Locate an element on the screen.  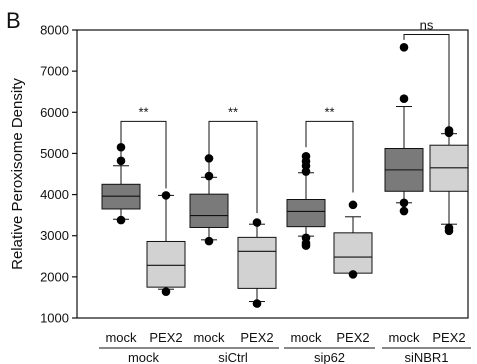
group-label: siCtrl is located at coordinates (233, 357).